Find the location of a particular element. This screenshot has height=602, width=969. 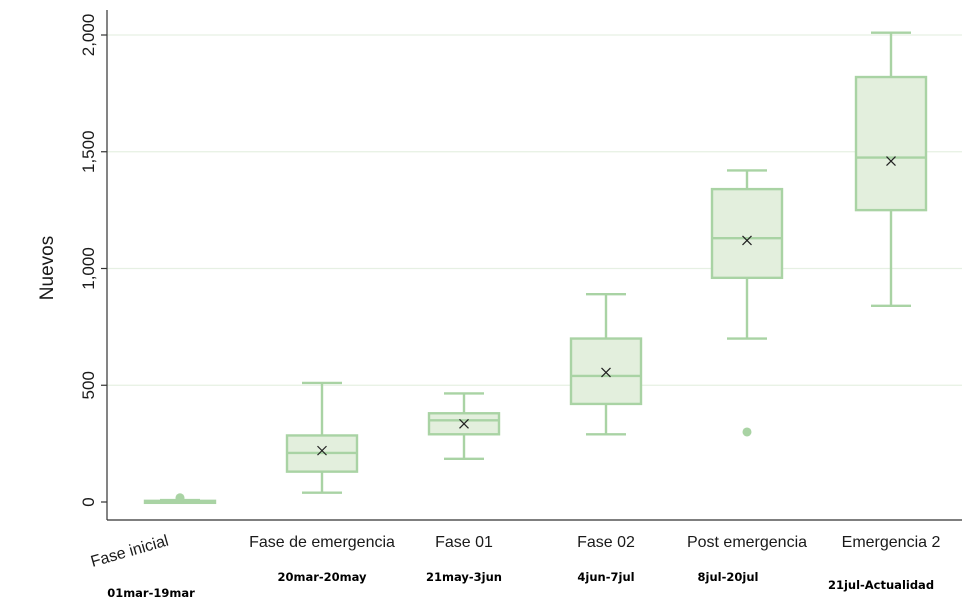

x-date-label: 01mar-19mar is located at coordinates (151, 593).